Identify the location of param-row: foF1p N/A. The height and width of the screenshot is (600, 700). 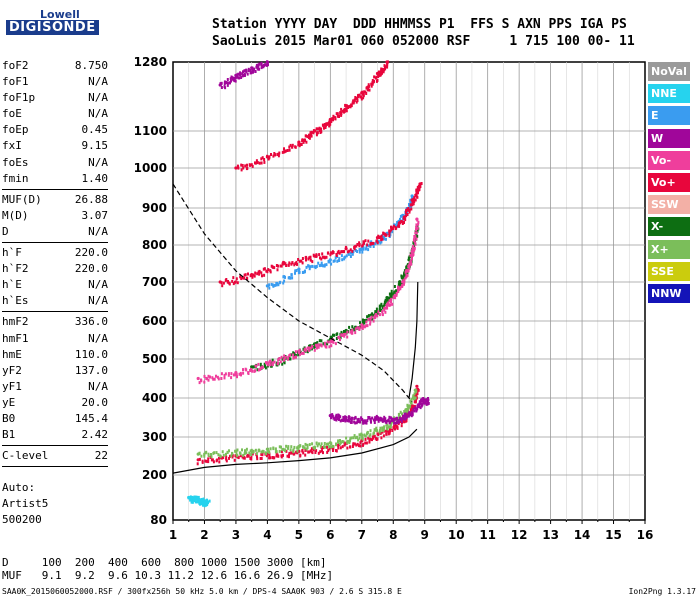
(55, 98).